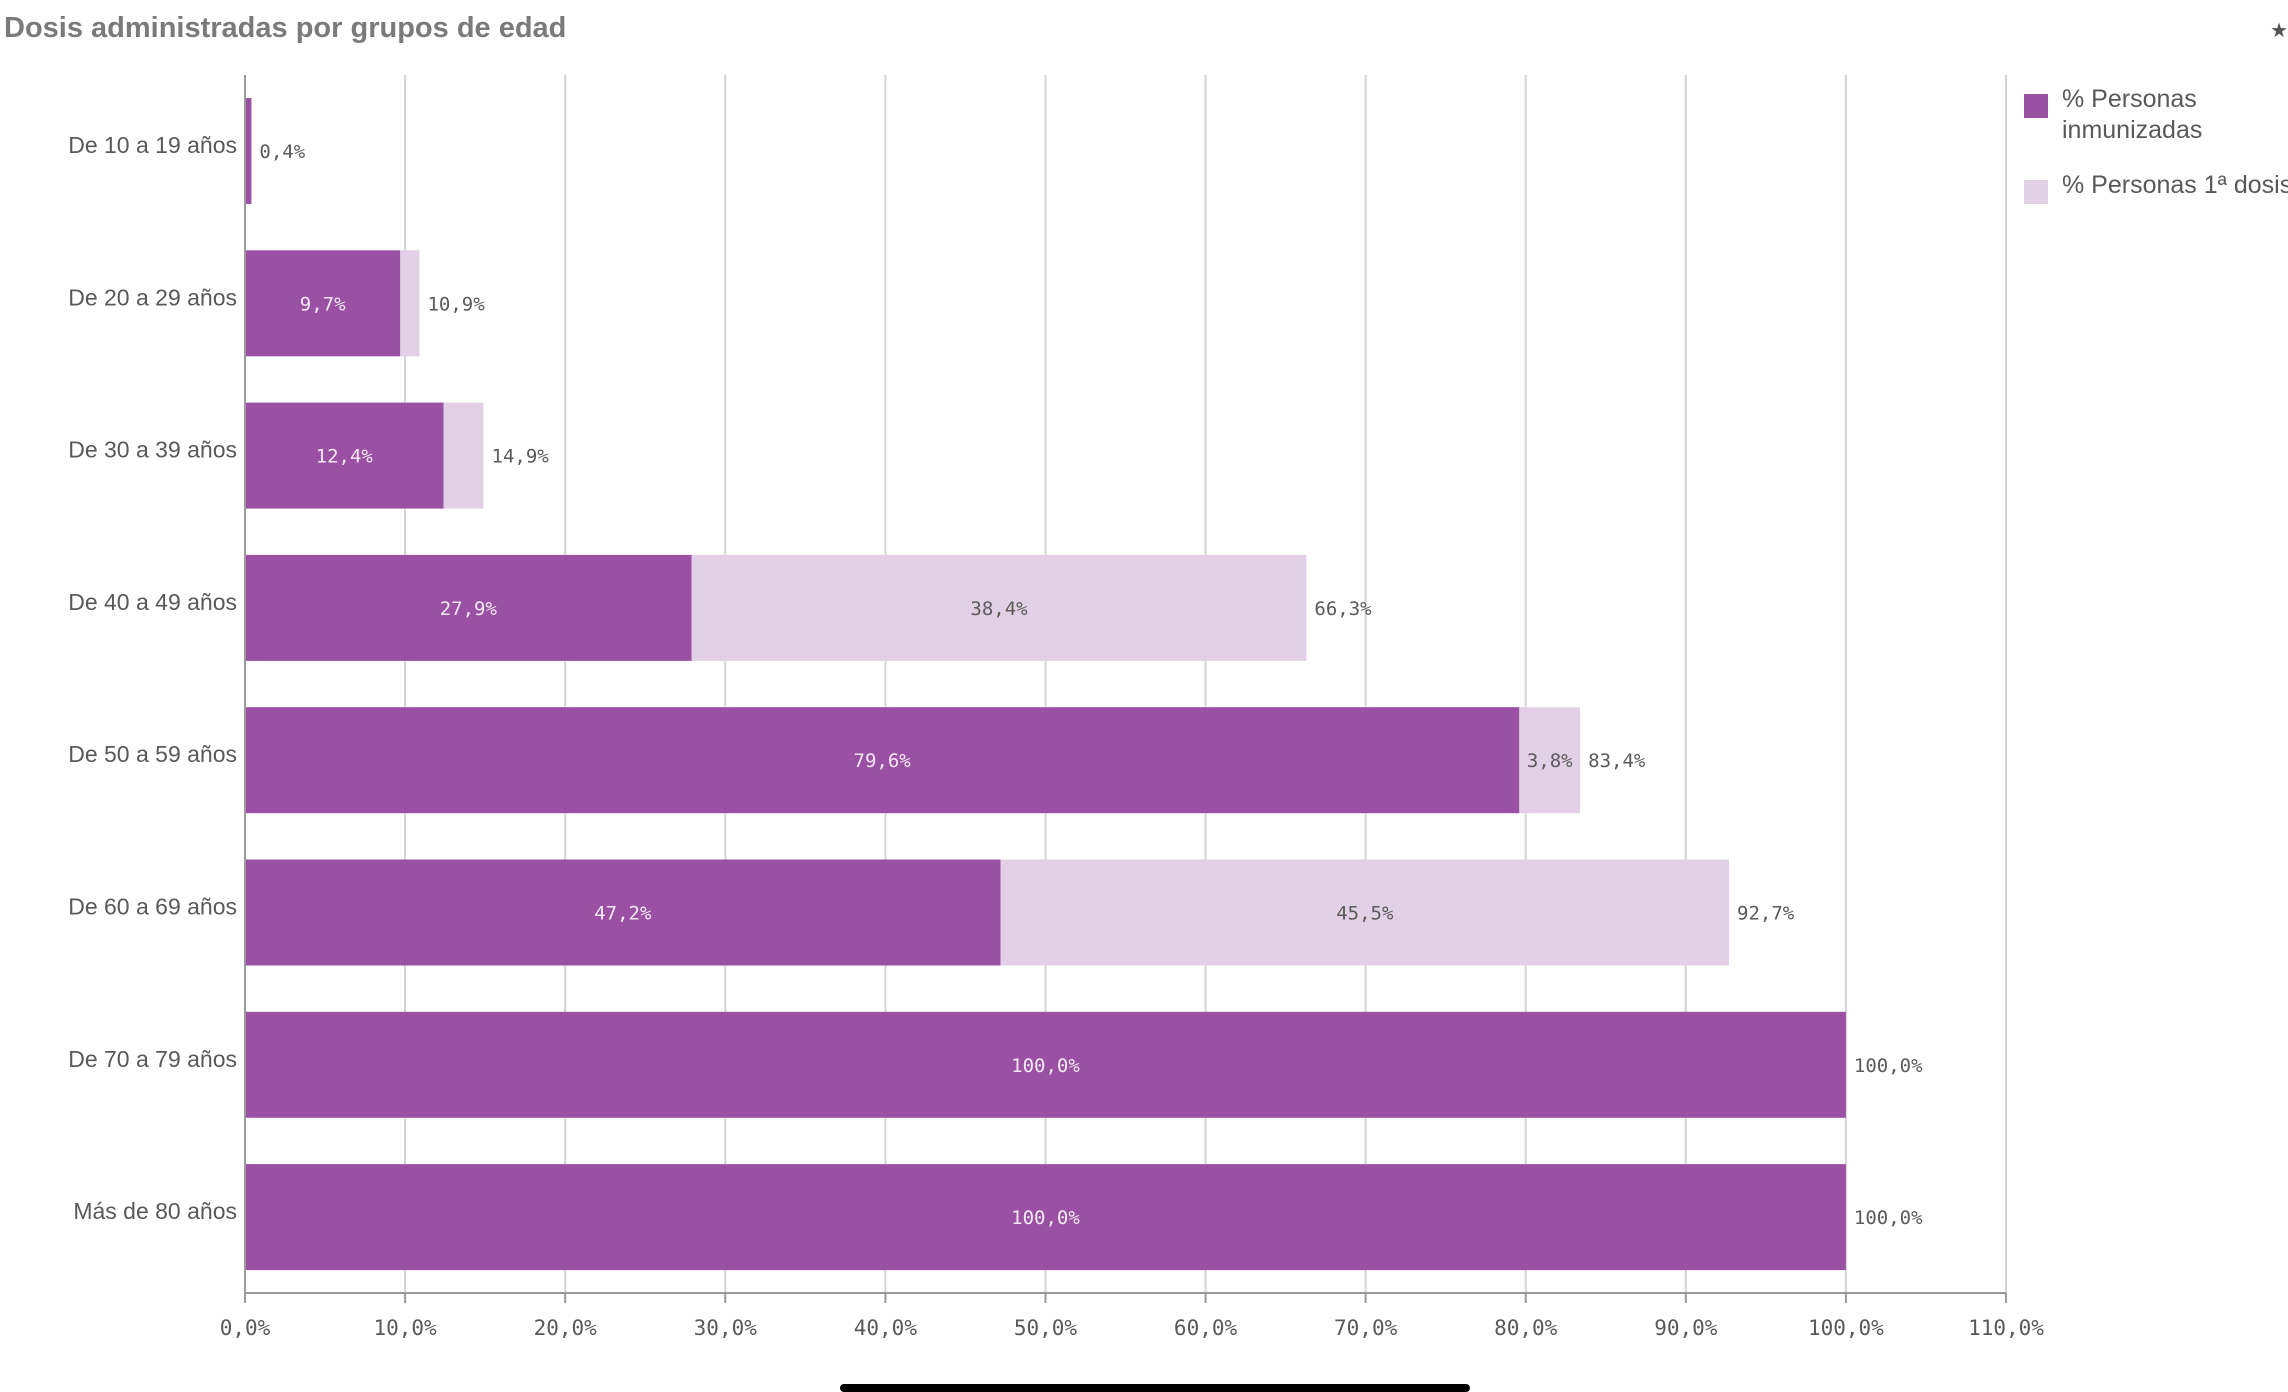  I want to click on chart-title: Dosis administradas por grupos de edad, so click(285, 28).